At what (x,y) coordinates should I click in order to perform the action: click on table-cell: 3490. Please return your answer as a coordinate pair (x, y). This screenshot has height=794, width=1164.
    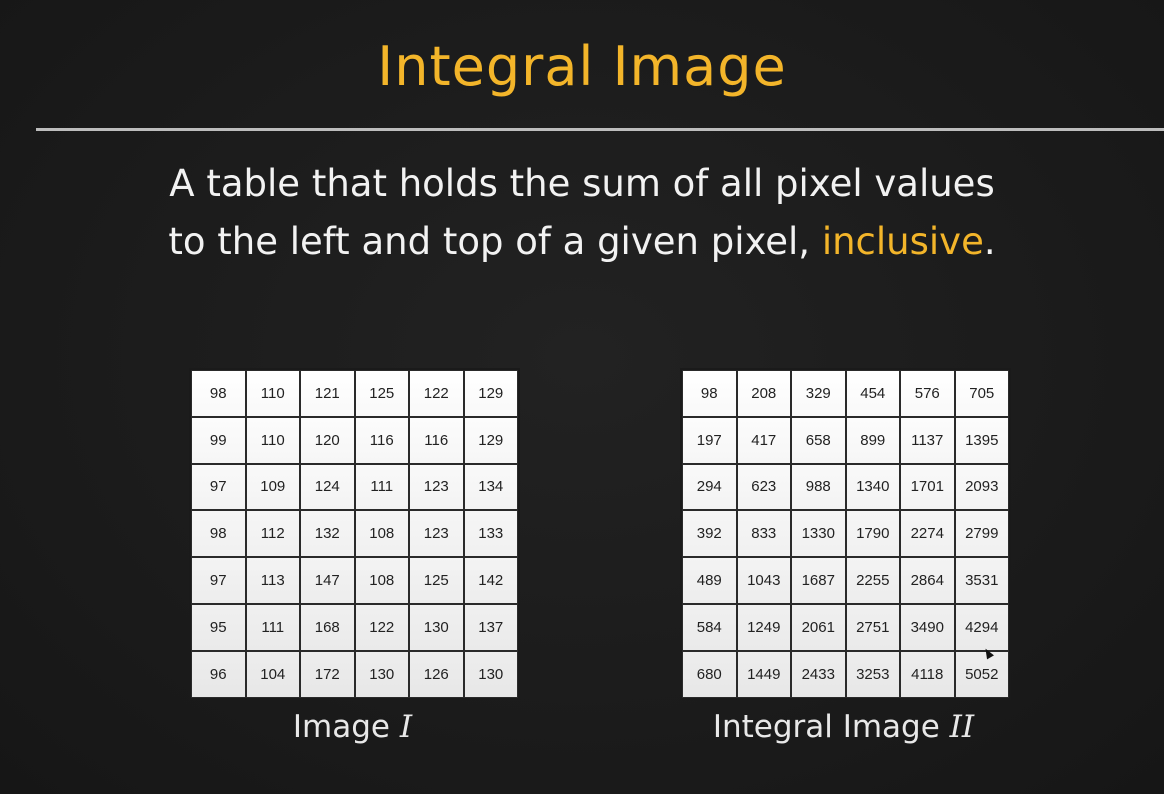
    Looking at the image, I should click on (927, 627).